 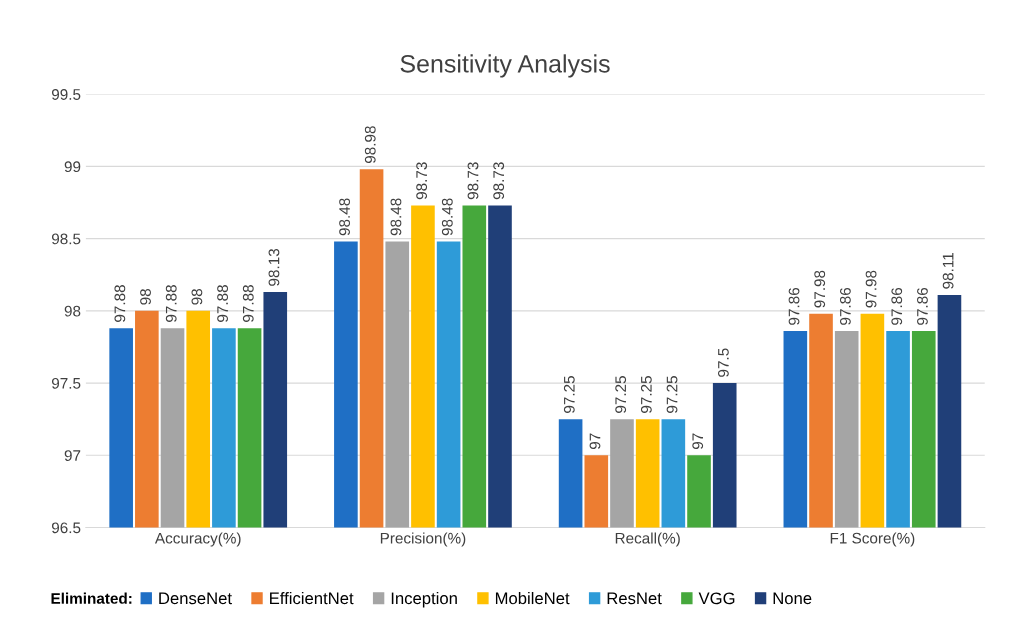 I want to click on data-label: 97.5, so click(x=723, y=362).